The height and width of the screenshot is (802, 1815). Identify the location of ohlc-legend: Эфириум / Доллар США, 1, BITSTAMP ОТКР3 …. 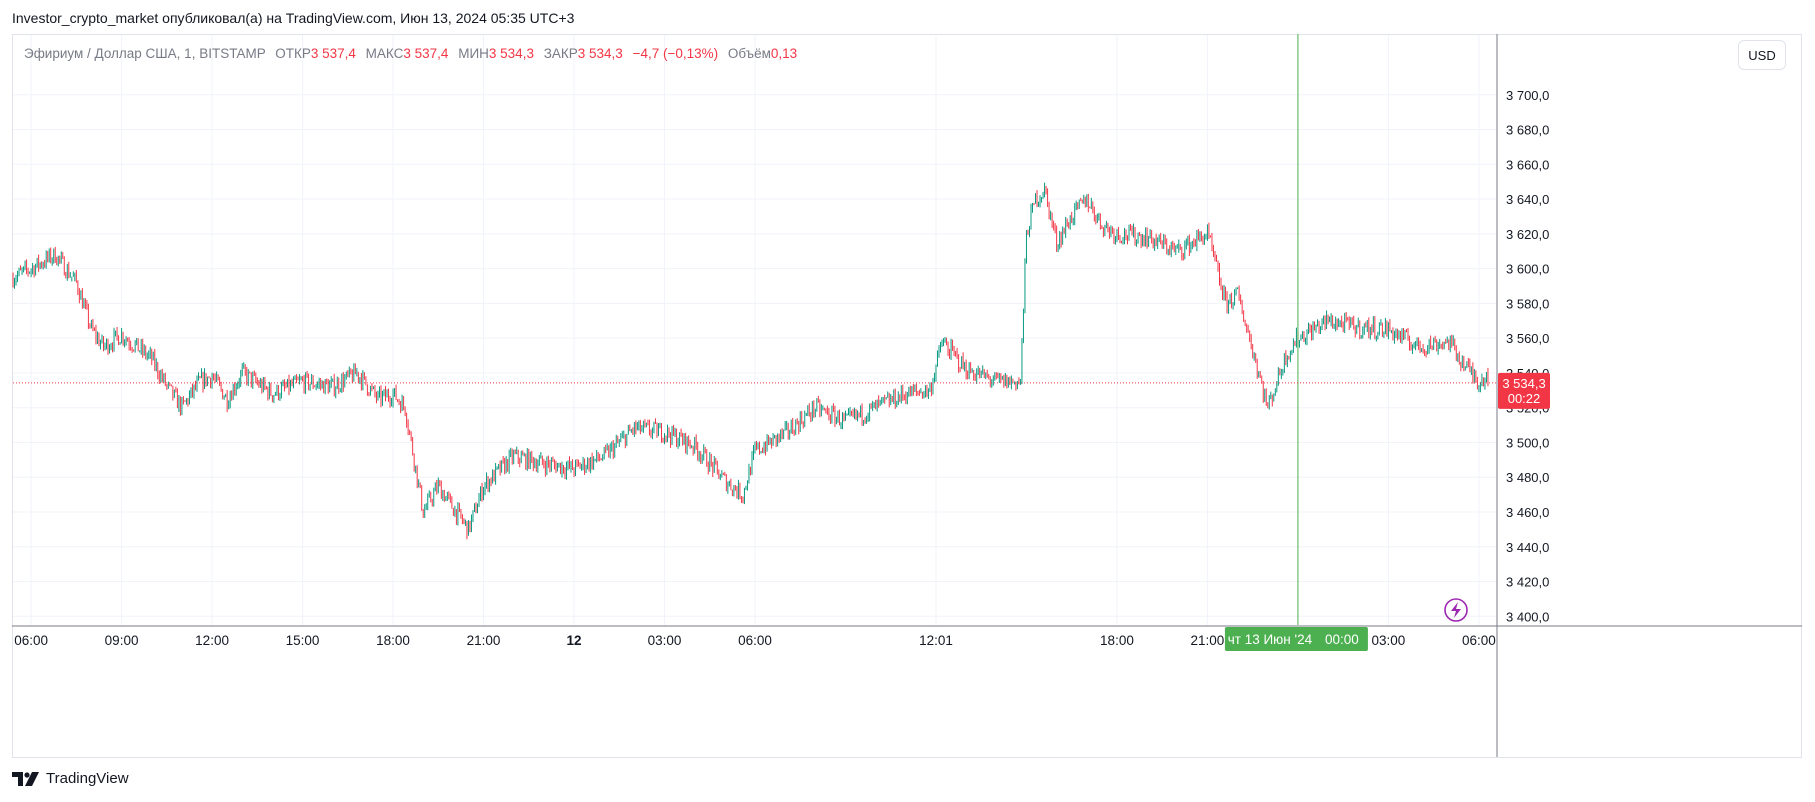
(410, 53).